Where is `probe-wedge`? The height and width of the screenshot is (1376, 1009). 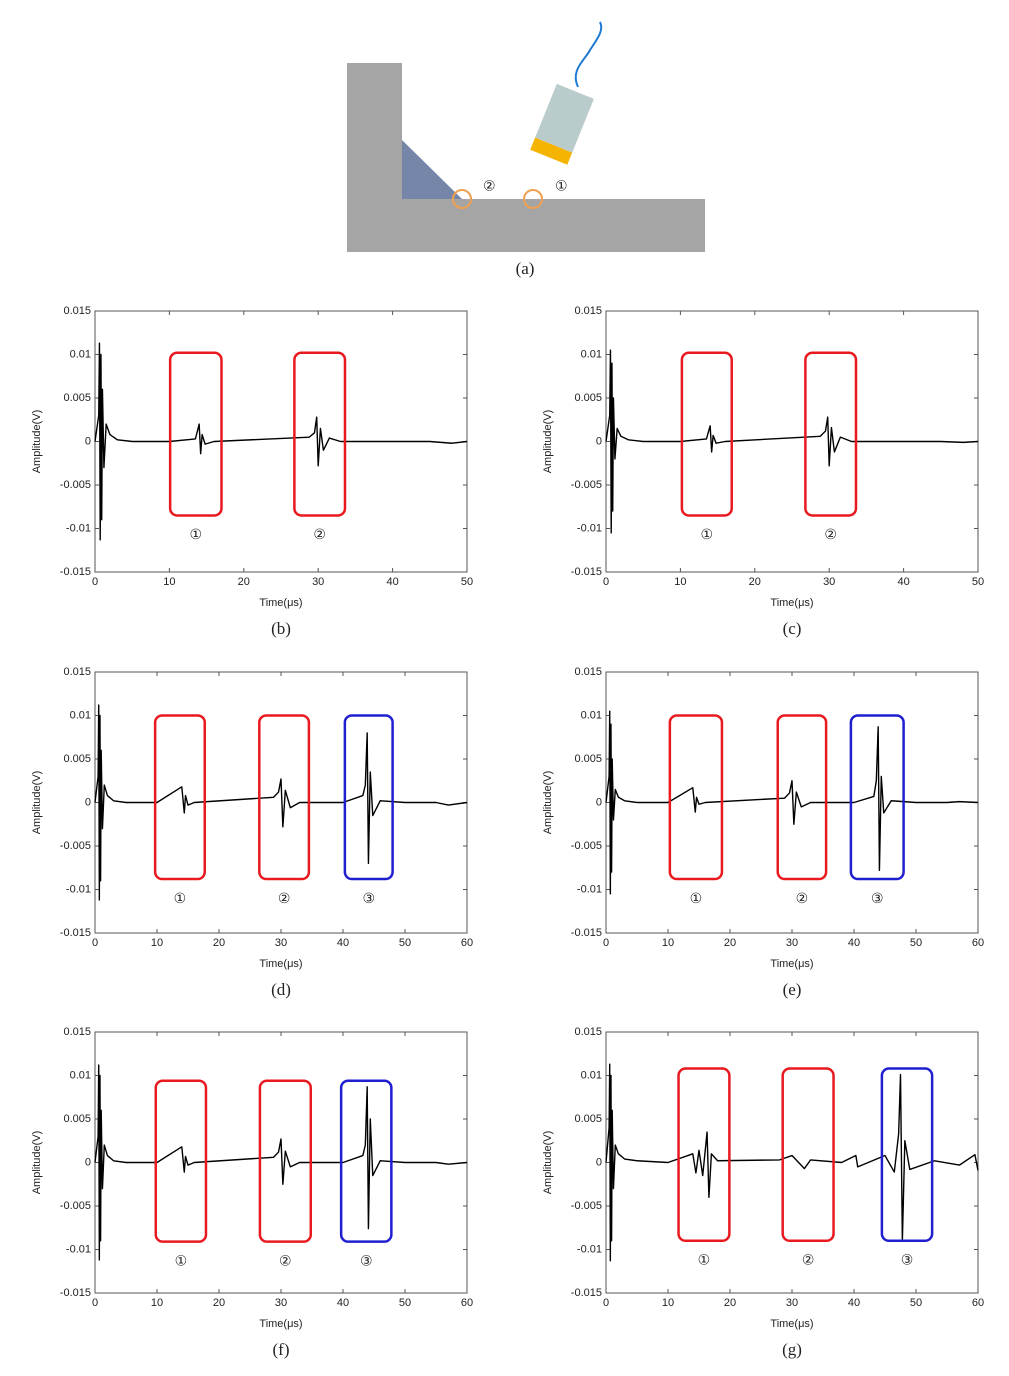
probe-wedge is located at coordinates (551, 151).